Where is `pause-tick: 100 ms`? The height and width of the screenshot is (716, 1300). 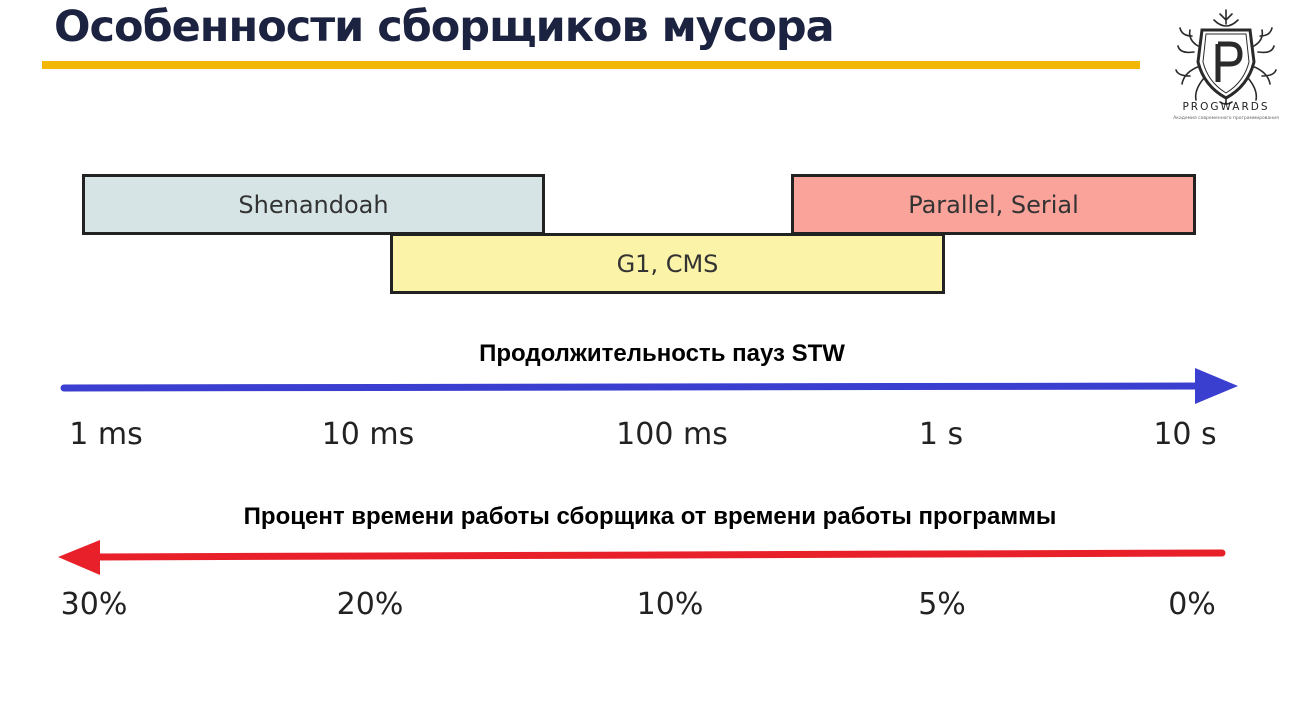 pause-tick: 100 ms is located at coordinates (672, 434).